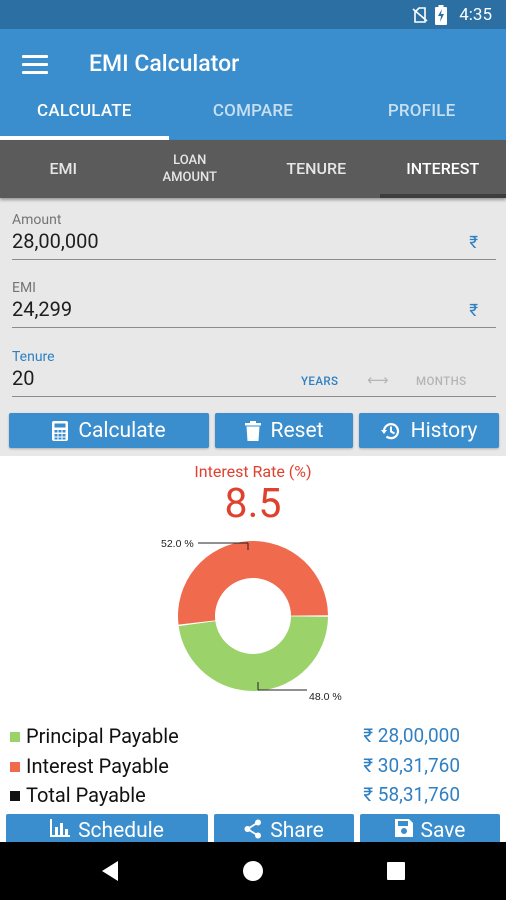  What do you see at coordinates (253, 84) in the screenshot?
I see `app-toolbar: EMI Calculator CALCULATE COMPARE PROFILE` at bounding box center [253, 84].